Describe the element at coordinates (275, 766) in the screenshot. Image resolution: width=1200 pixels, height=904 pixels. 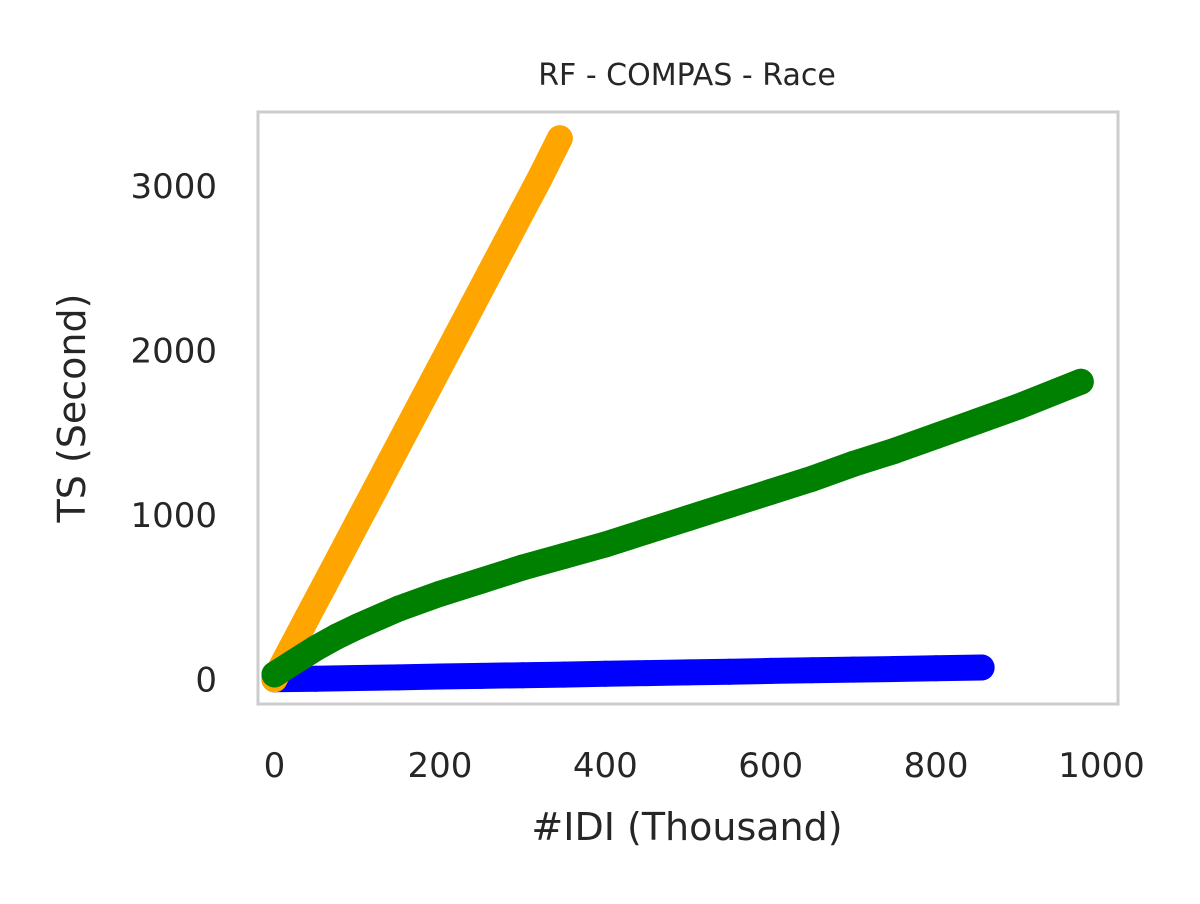
I see `x-tick-label: 0` at that location.